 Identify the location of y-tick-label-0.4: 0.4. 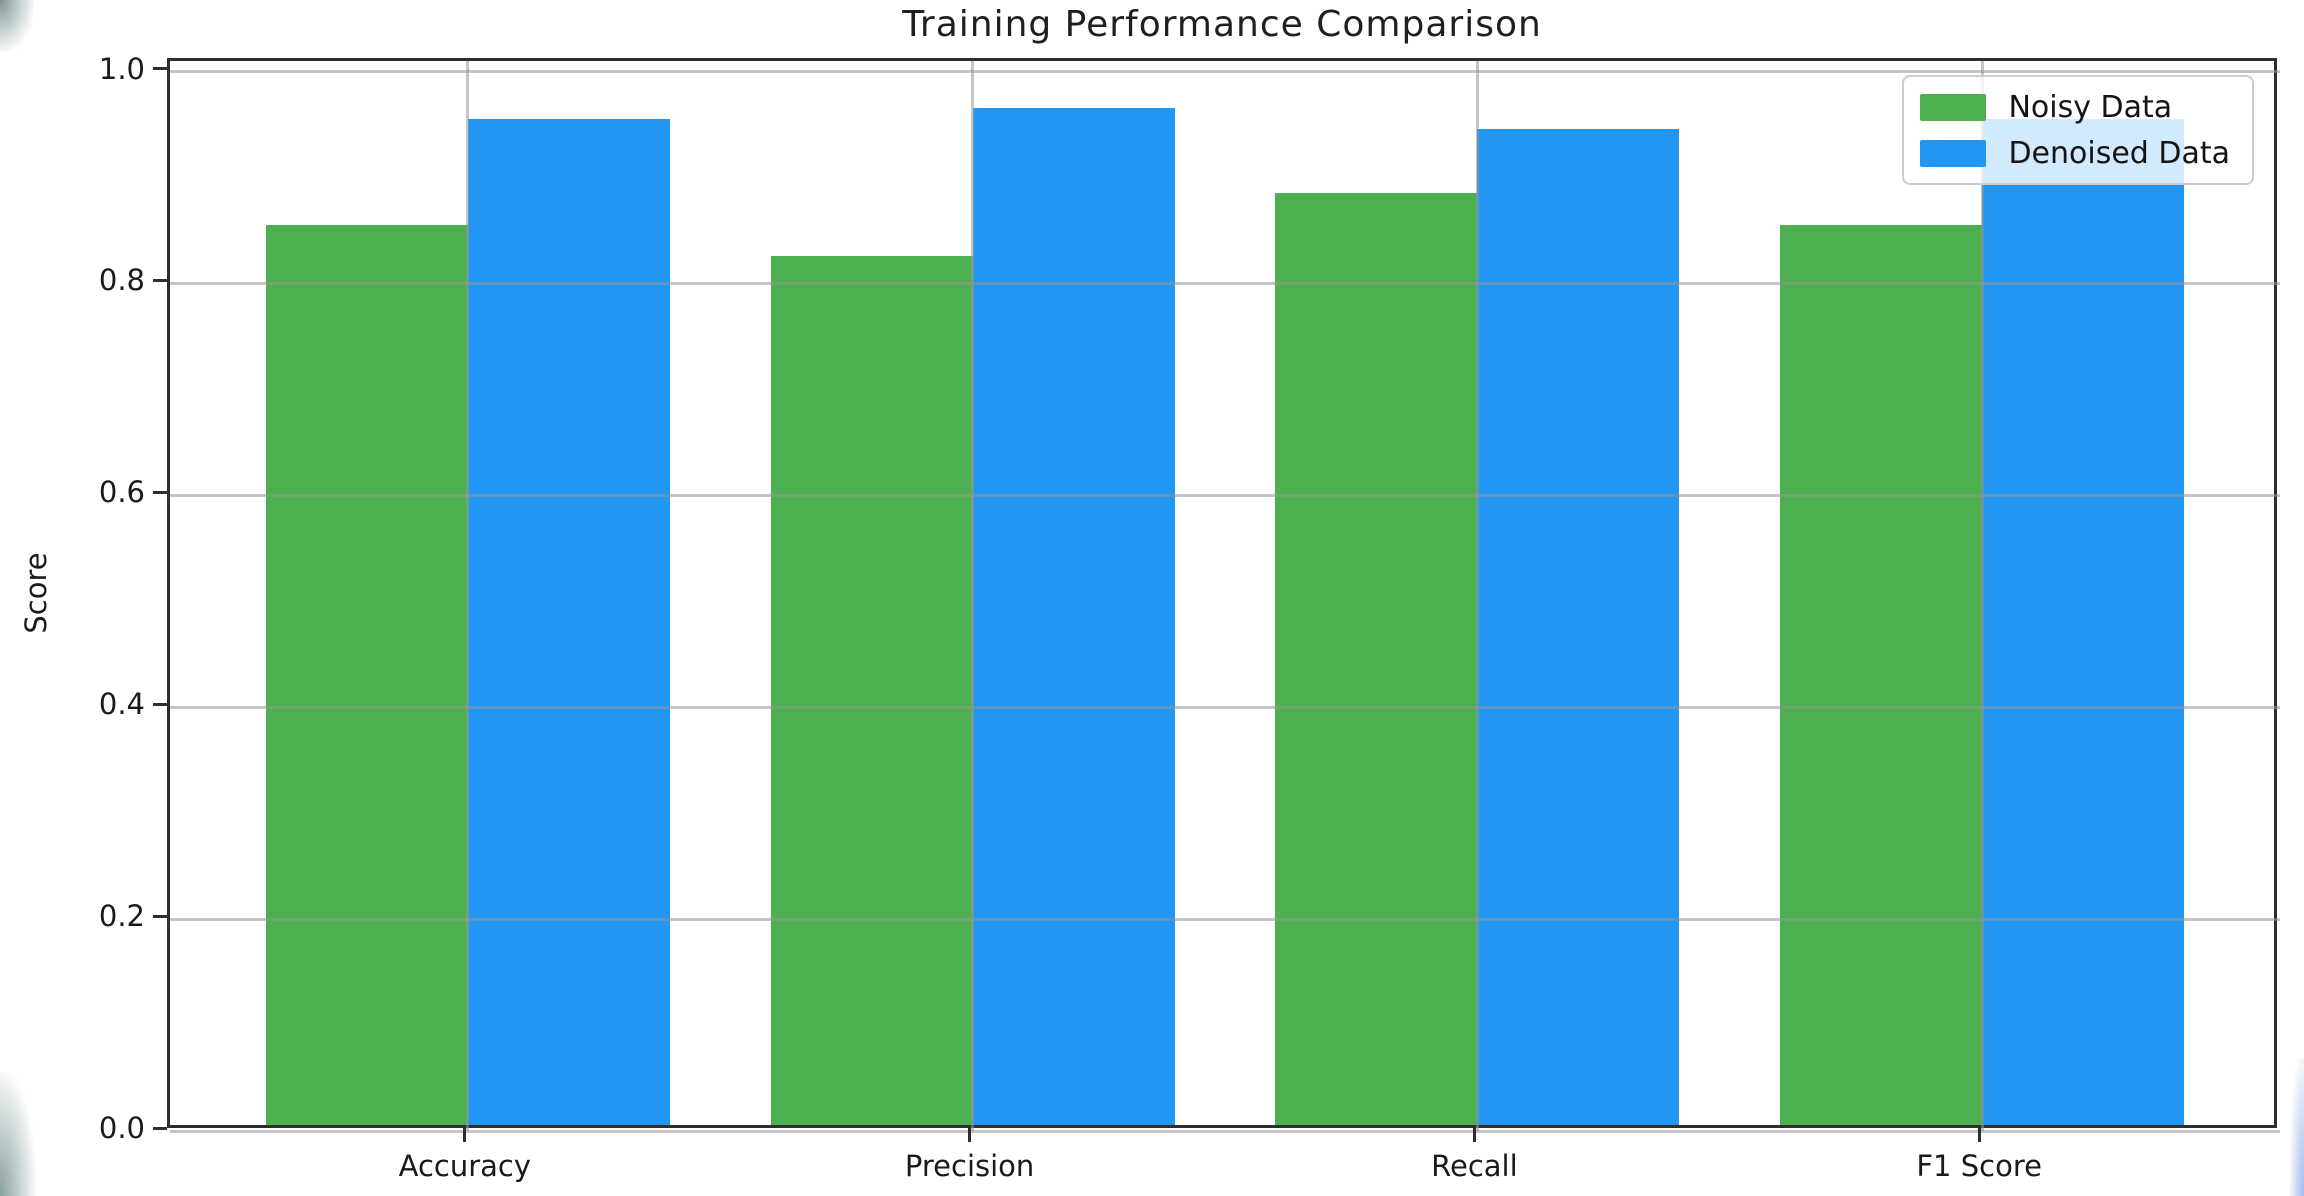
(121, 704).